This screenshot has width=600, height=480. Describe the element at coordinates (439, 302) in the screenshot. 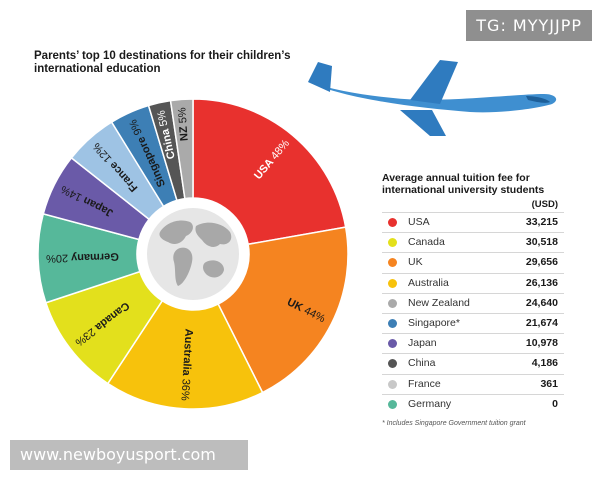

I see `row-country: New Zealand` at that location.